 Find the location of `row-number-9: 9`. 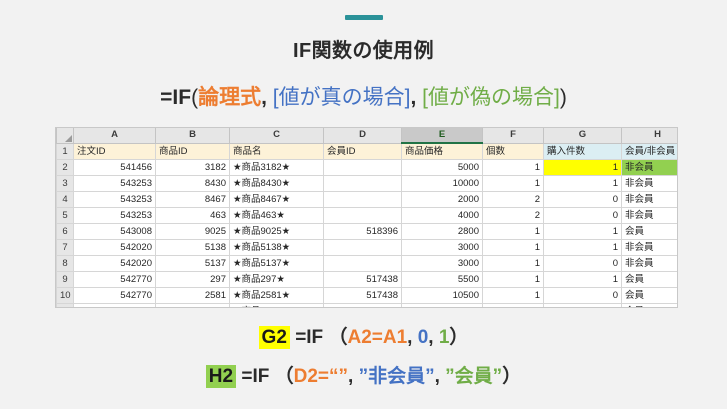

row-number-9: 9 is located at coordinates (65, 279).